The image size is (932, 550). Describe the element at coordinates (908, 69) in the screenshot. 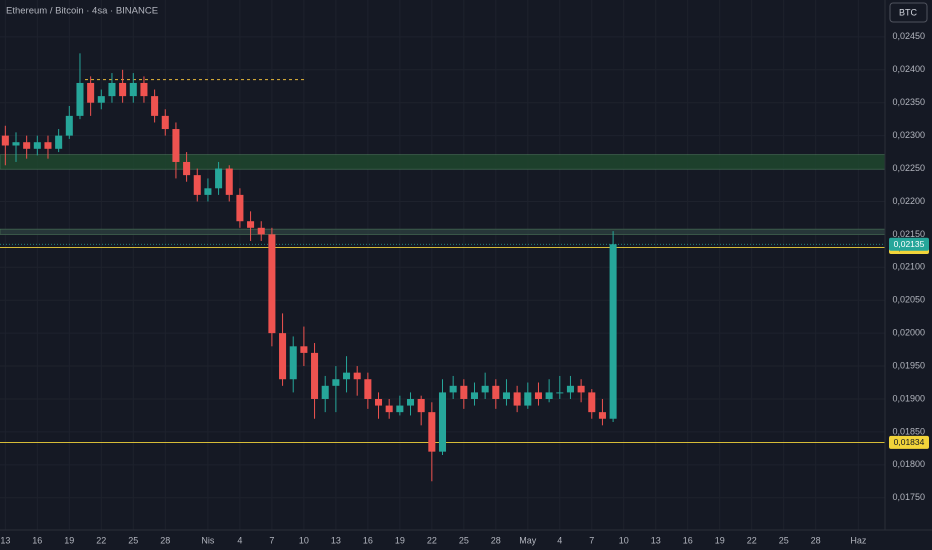

I see `y-tick-label: 0,02400` at that location.